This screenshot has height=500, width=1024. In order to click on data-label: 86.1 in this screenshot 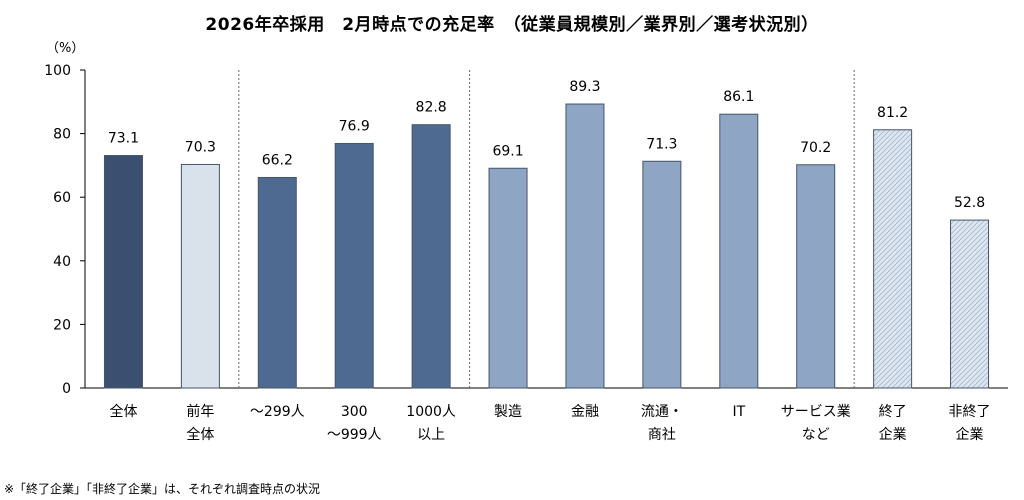, I will do `click(738, 97)`.